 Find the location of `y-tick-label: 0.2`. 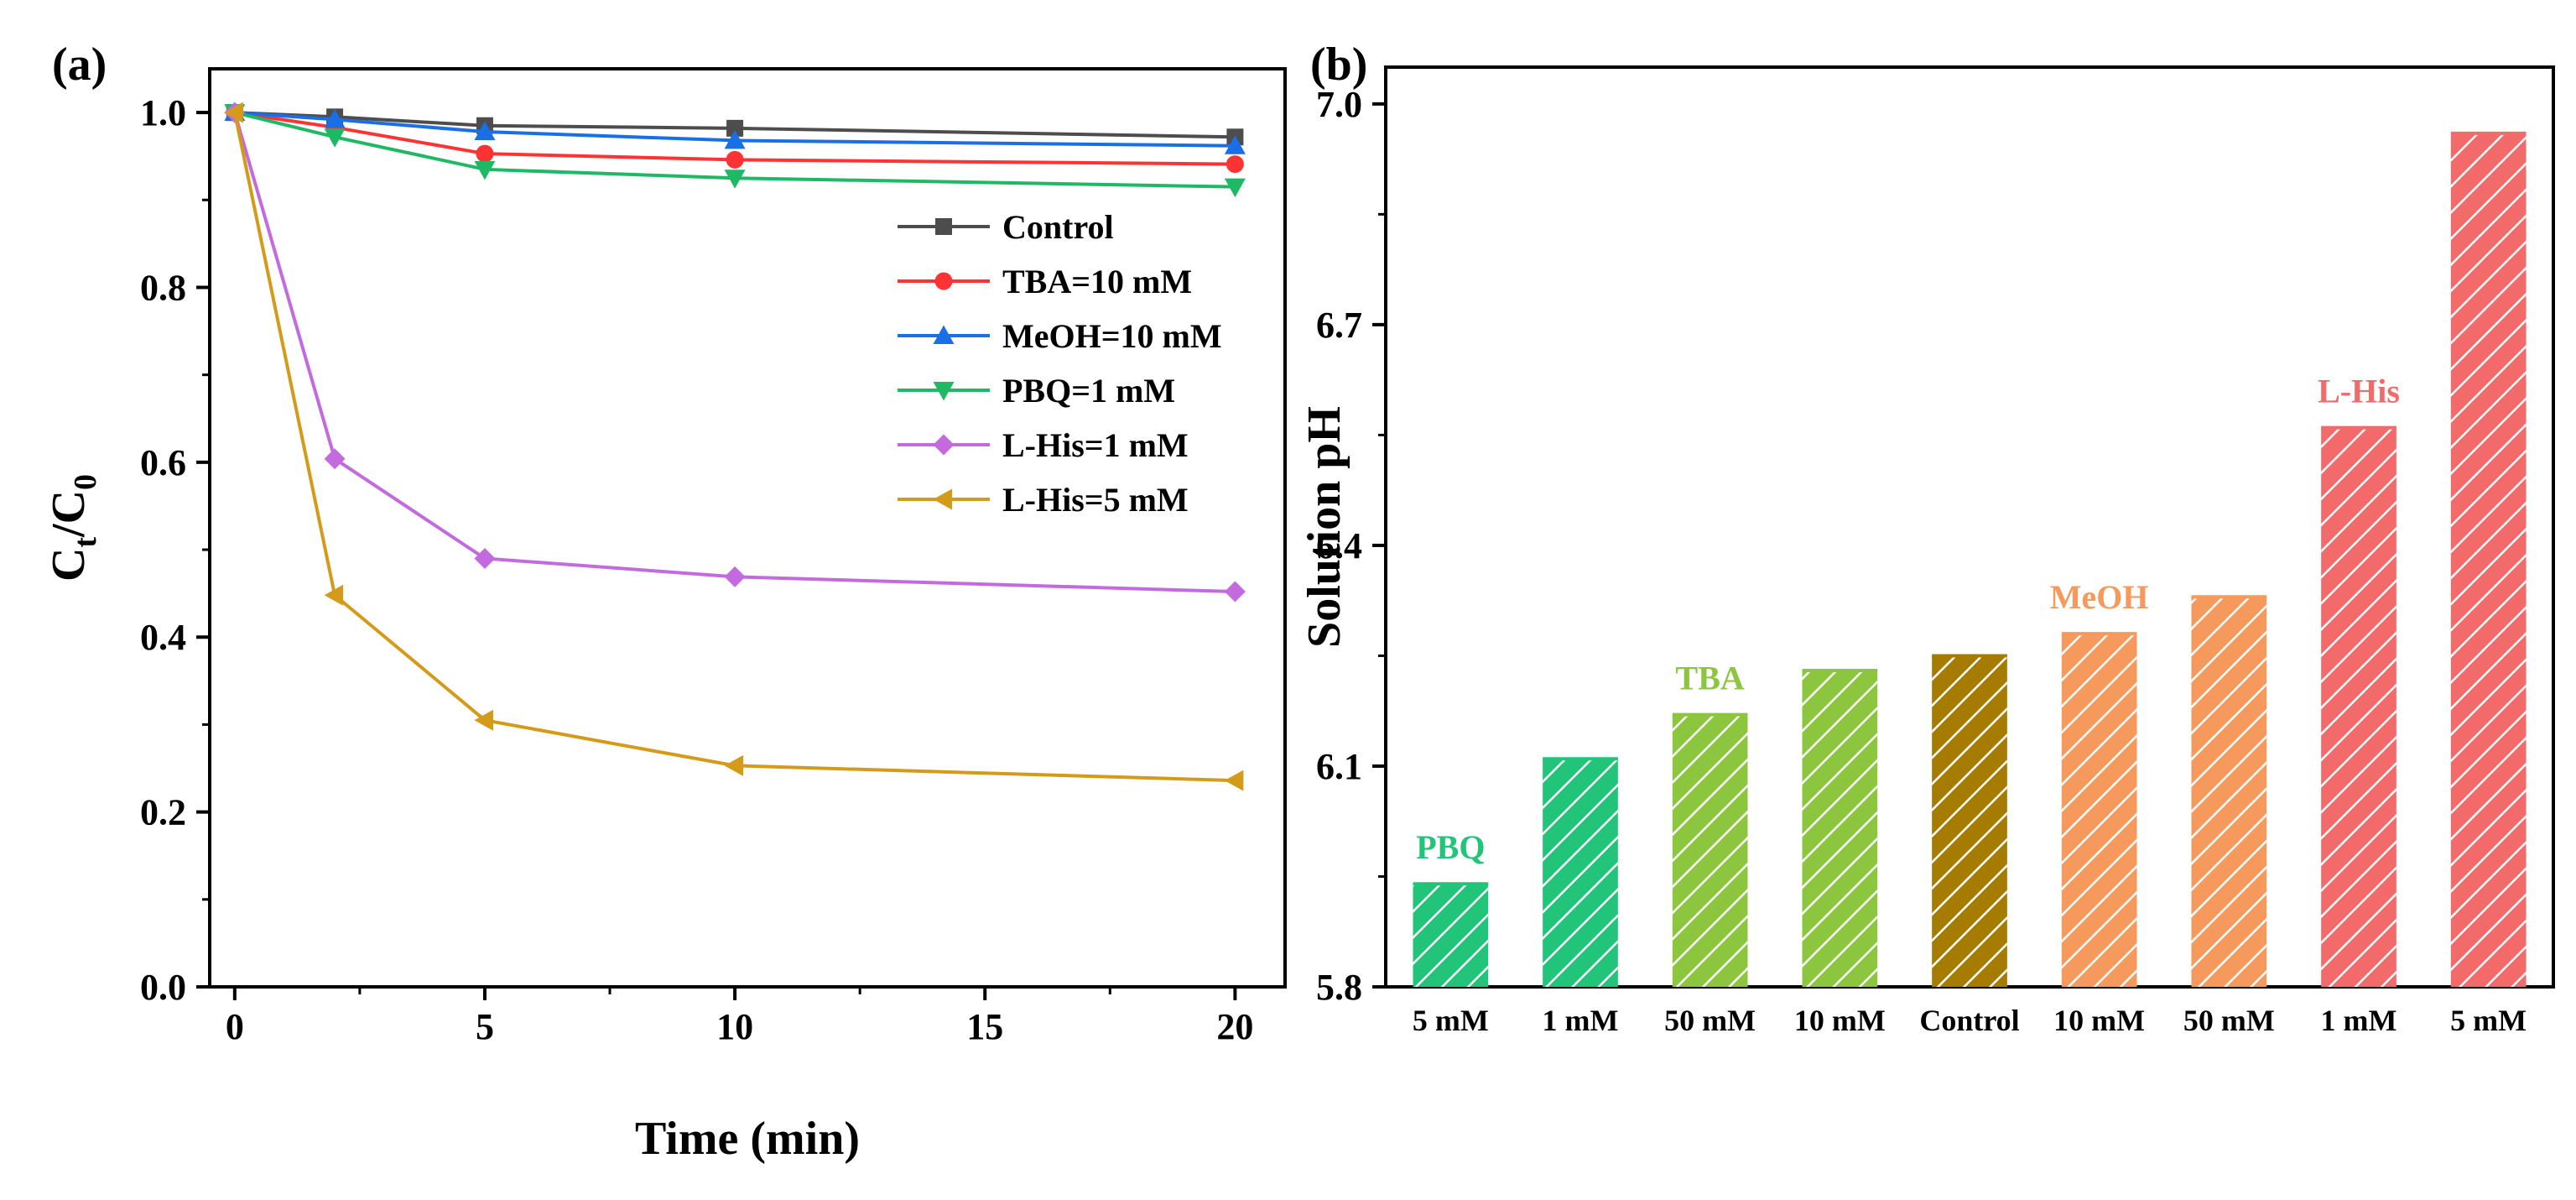

y-tick-label: 0.2 is located at coordinates (163, 812).